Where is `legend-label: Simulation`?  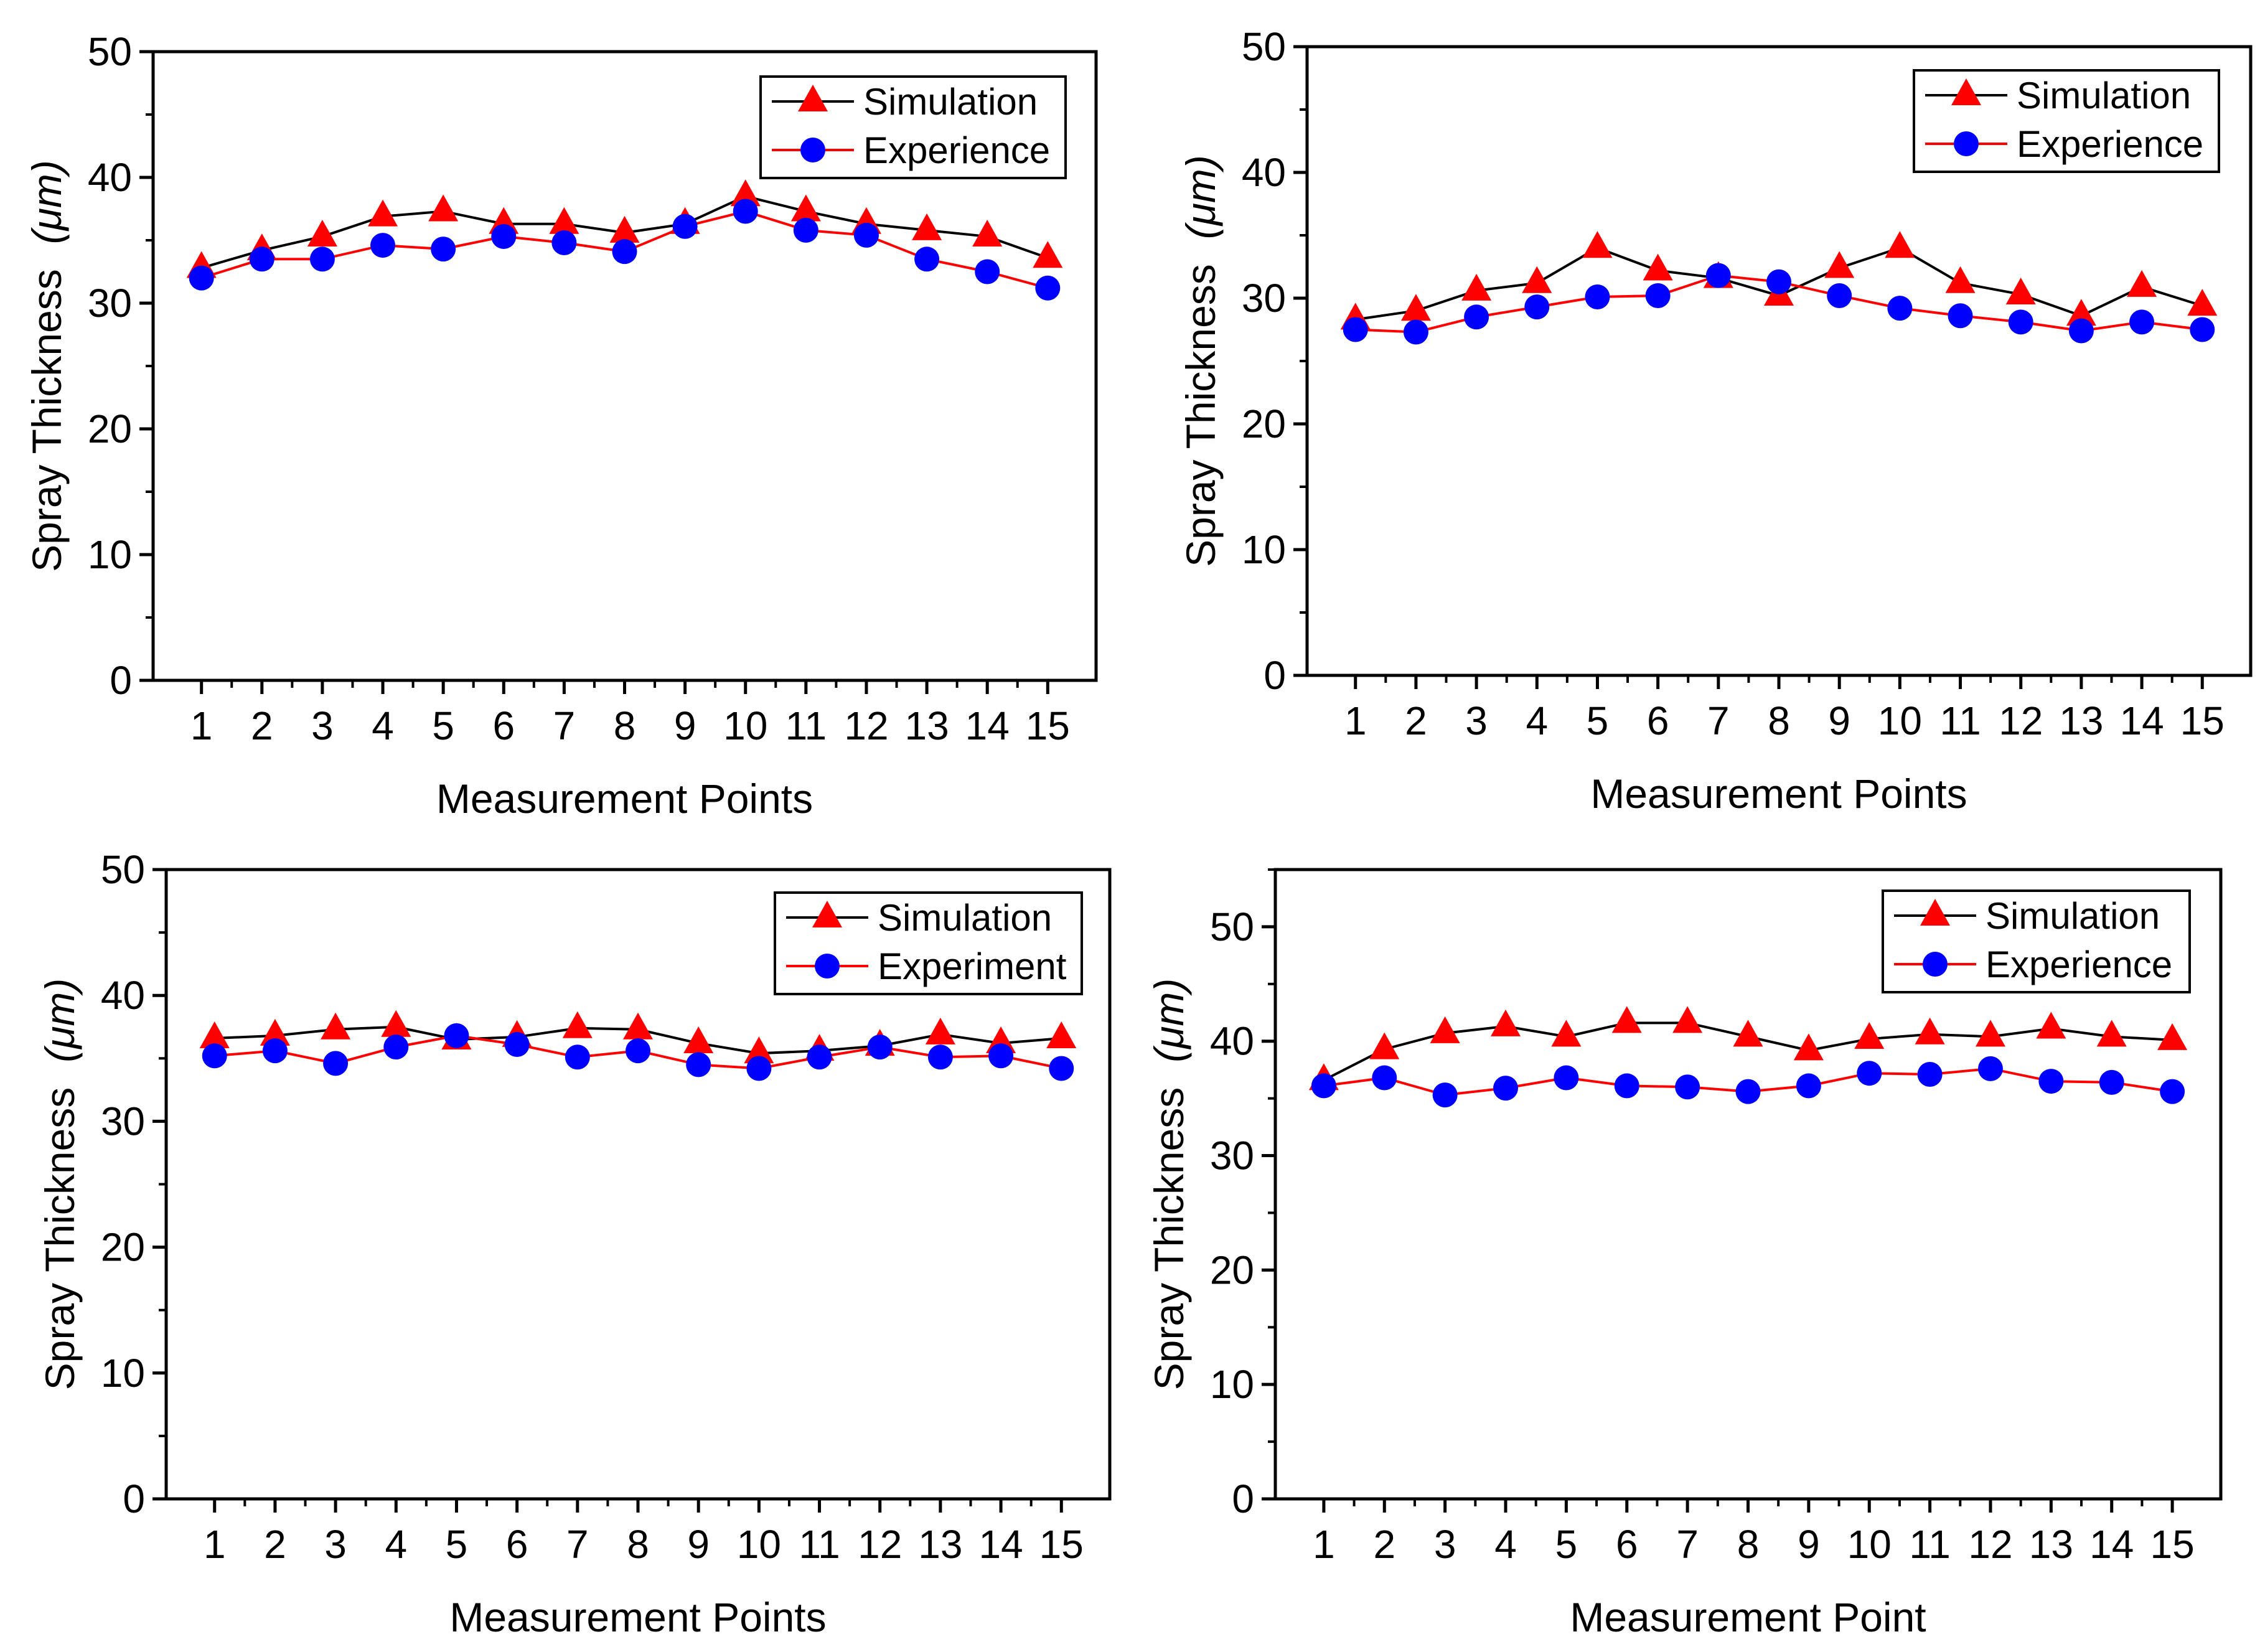
legend-label: Simulation is located at coordinates (2104, 95).